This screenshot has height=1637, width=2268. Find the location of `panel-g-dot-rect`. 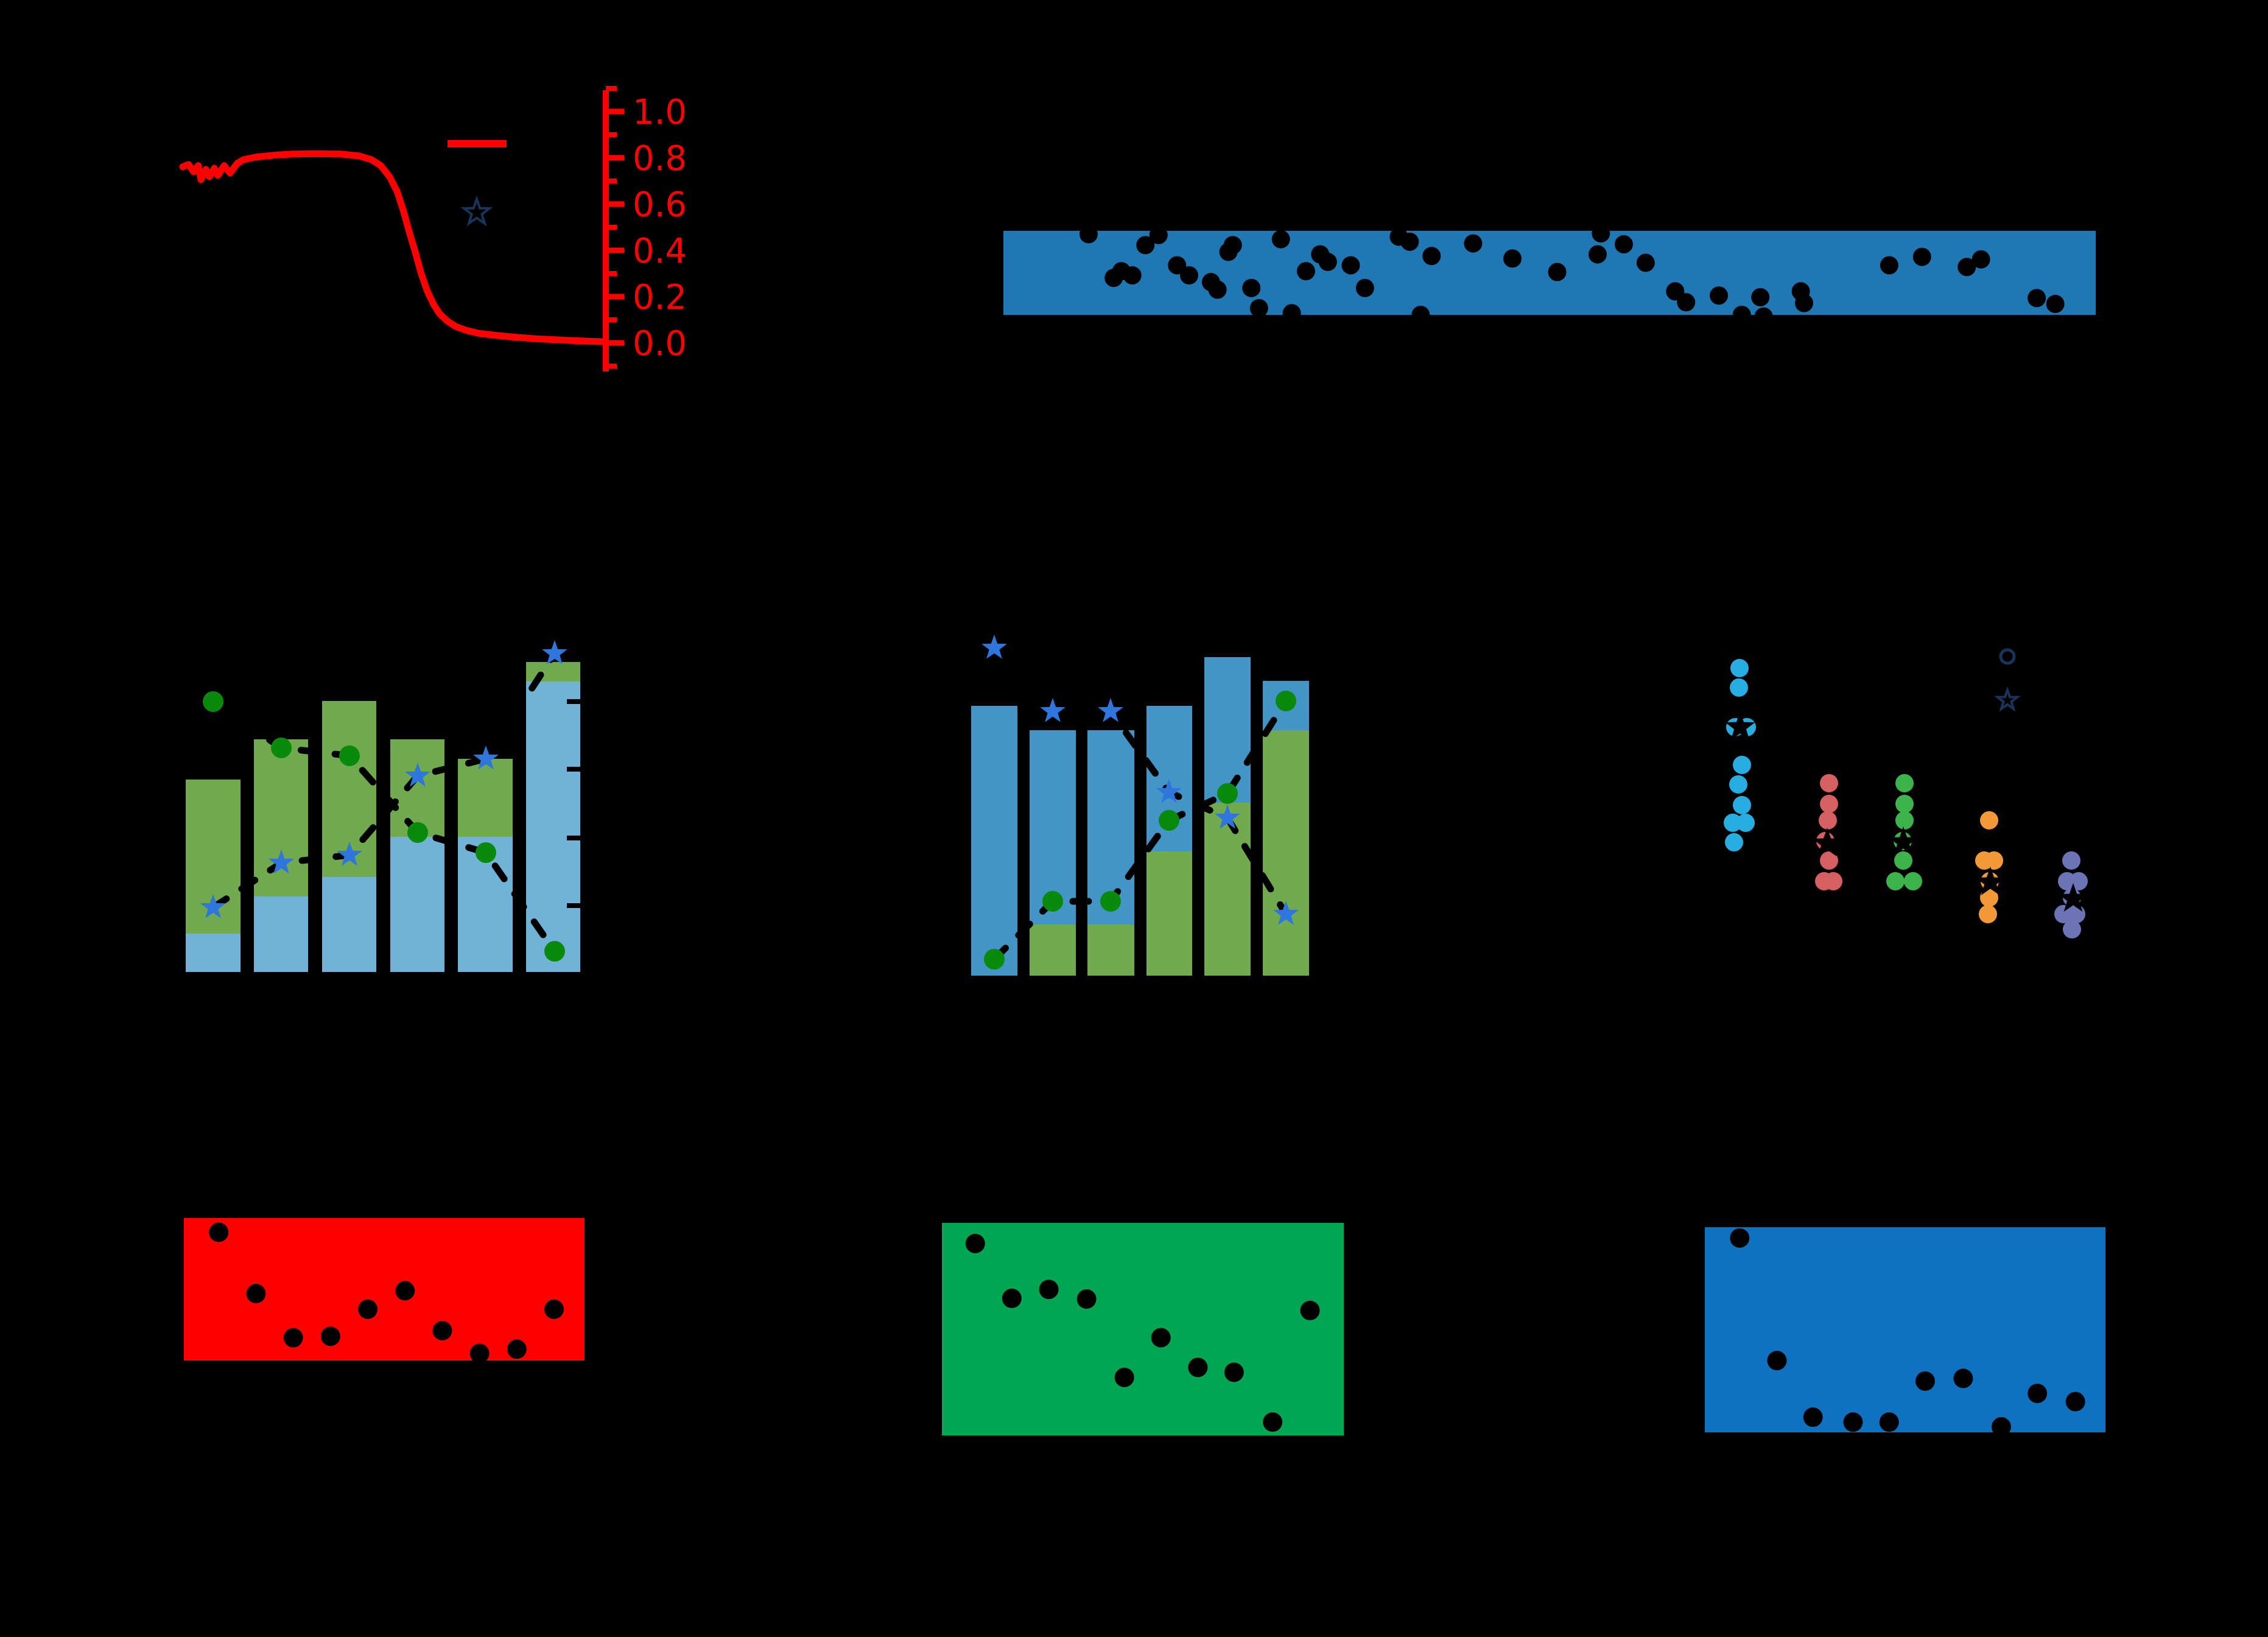

panel-g-dot-rect is located at coordinates (1143, 1329).